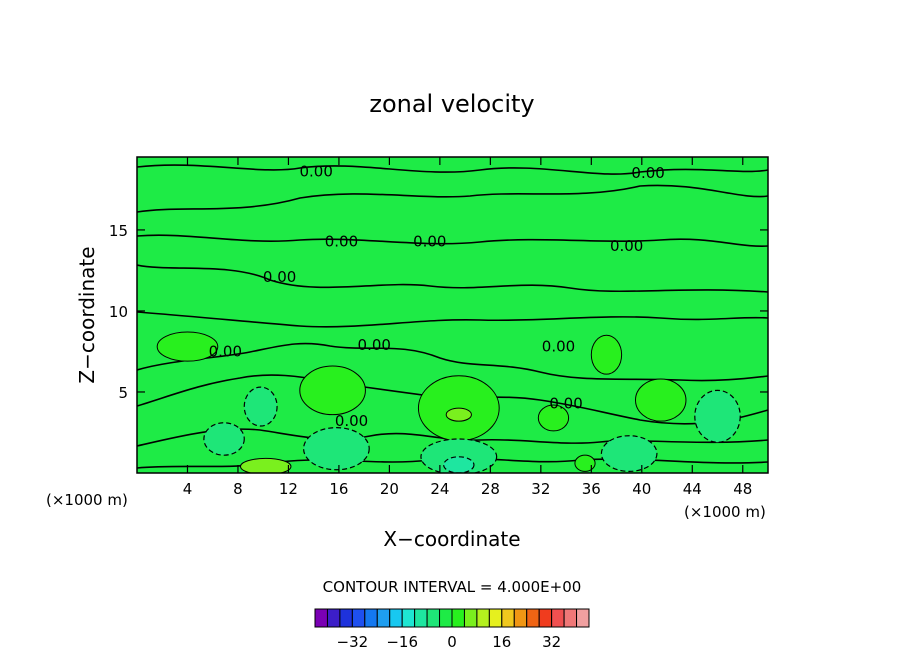 Image resolution: width=904 pixels, height=654 pixels. I want to click on x-tick-label-8: 8, so click(238, 489).